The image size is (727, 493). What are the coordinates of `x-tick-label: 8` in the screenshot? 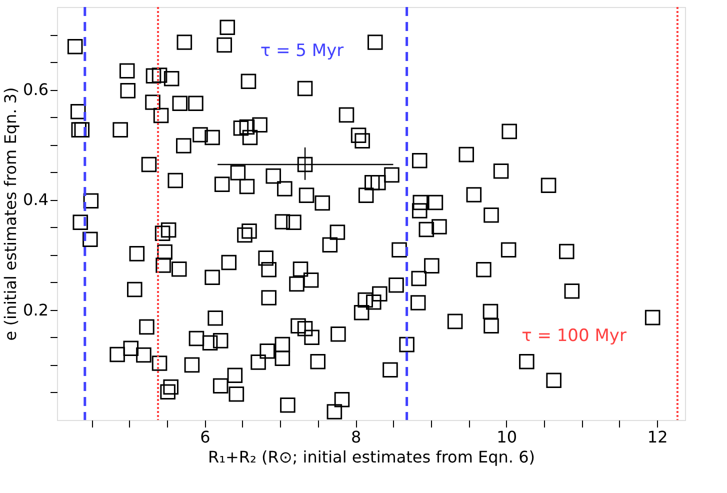 It's located at (356, 437).